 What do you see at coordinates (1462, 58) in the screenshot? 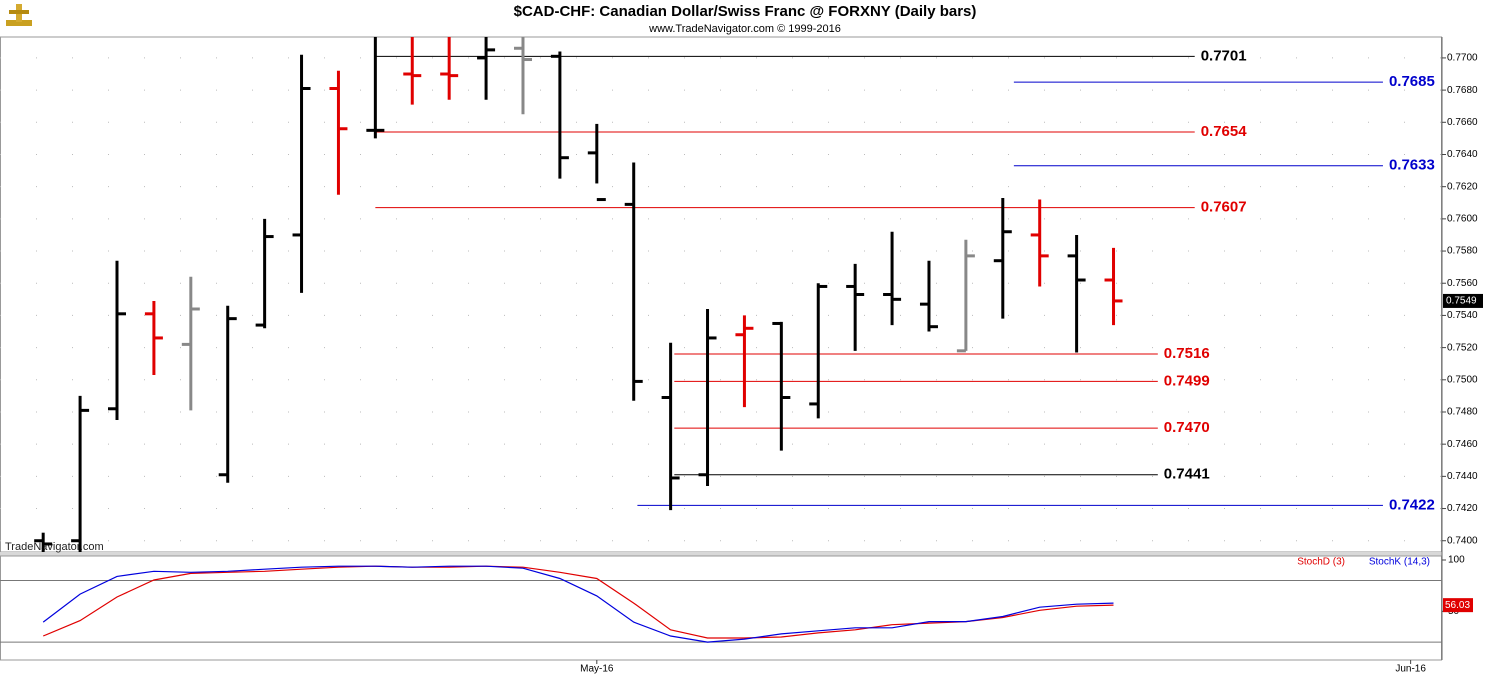
I see `y-tick-label: 0.7700` at bounding box center [1462, 58].